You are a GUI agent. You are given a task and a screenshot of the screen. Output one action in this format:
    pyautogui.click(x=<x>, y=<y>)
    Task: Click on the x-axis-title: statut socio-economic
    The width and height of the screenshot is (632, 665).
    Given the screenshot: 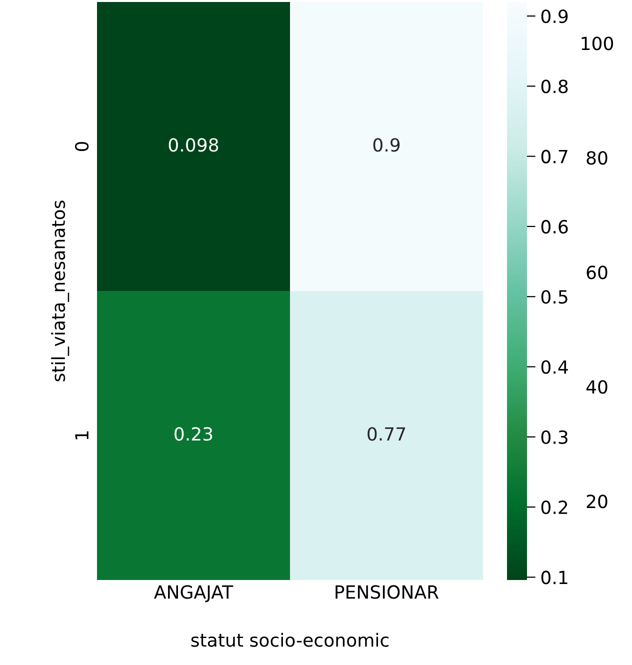 What is the action you would take?
    pyautogui.click(x=290, y=639)
    